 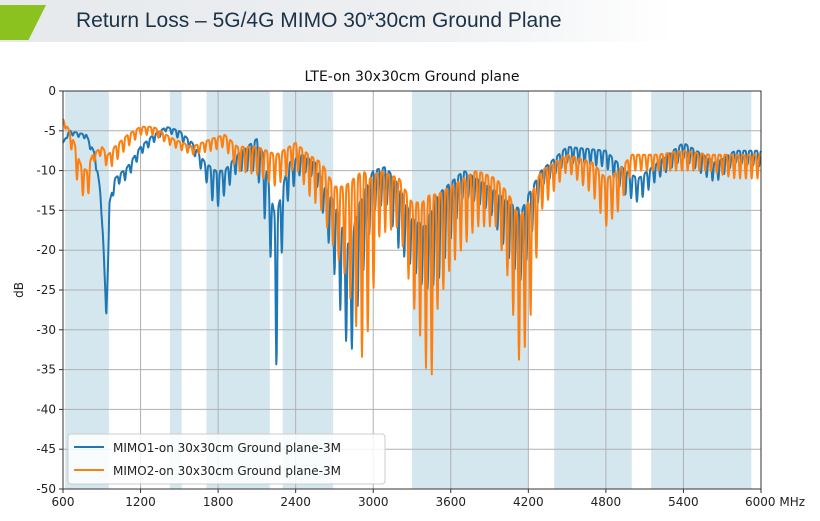 I want to click on y-tick-label: -50, so click(x=46, y=489).